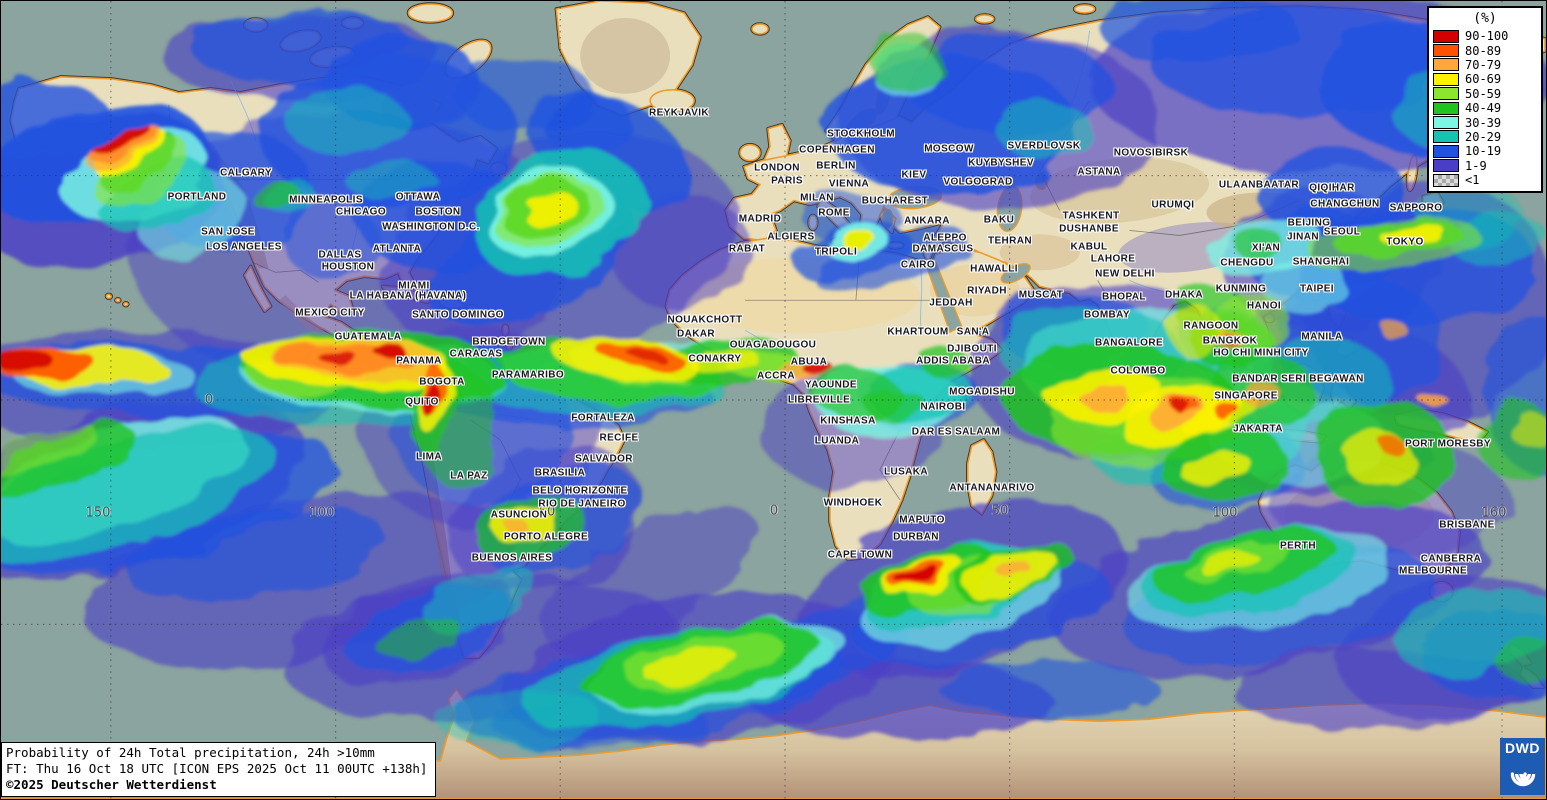  I want to click on legend-row: 70-79, so click(1485, 65).